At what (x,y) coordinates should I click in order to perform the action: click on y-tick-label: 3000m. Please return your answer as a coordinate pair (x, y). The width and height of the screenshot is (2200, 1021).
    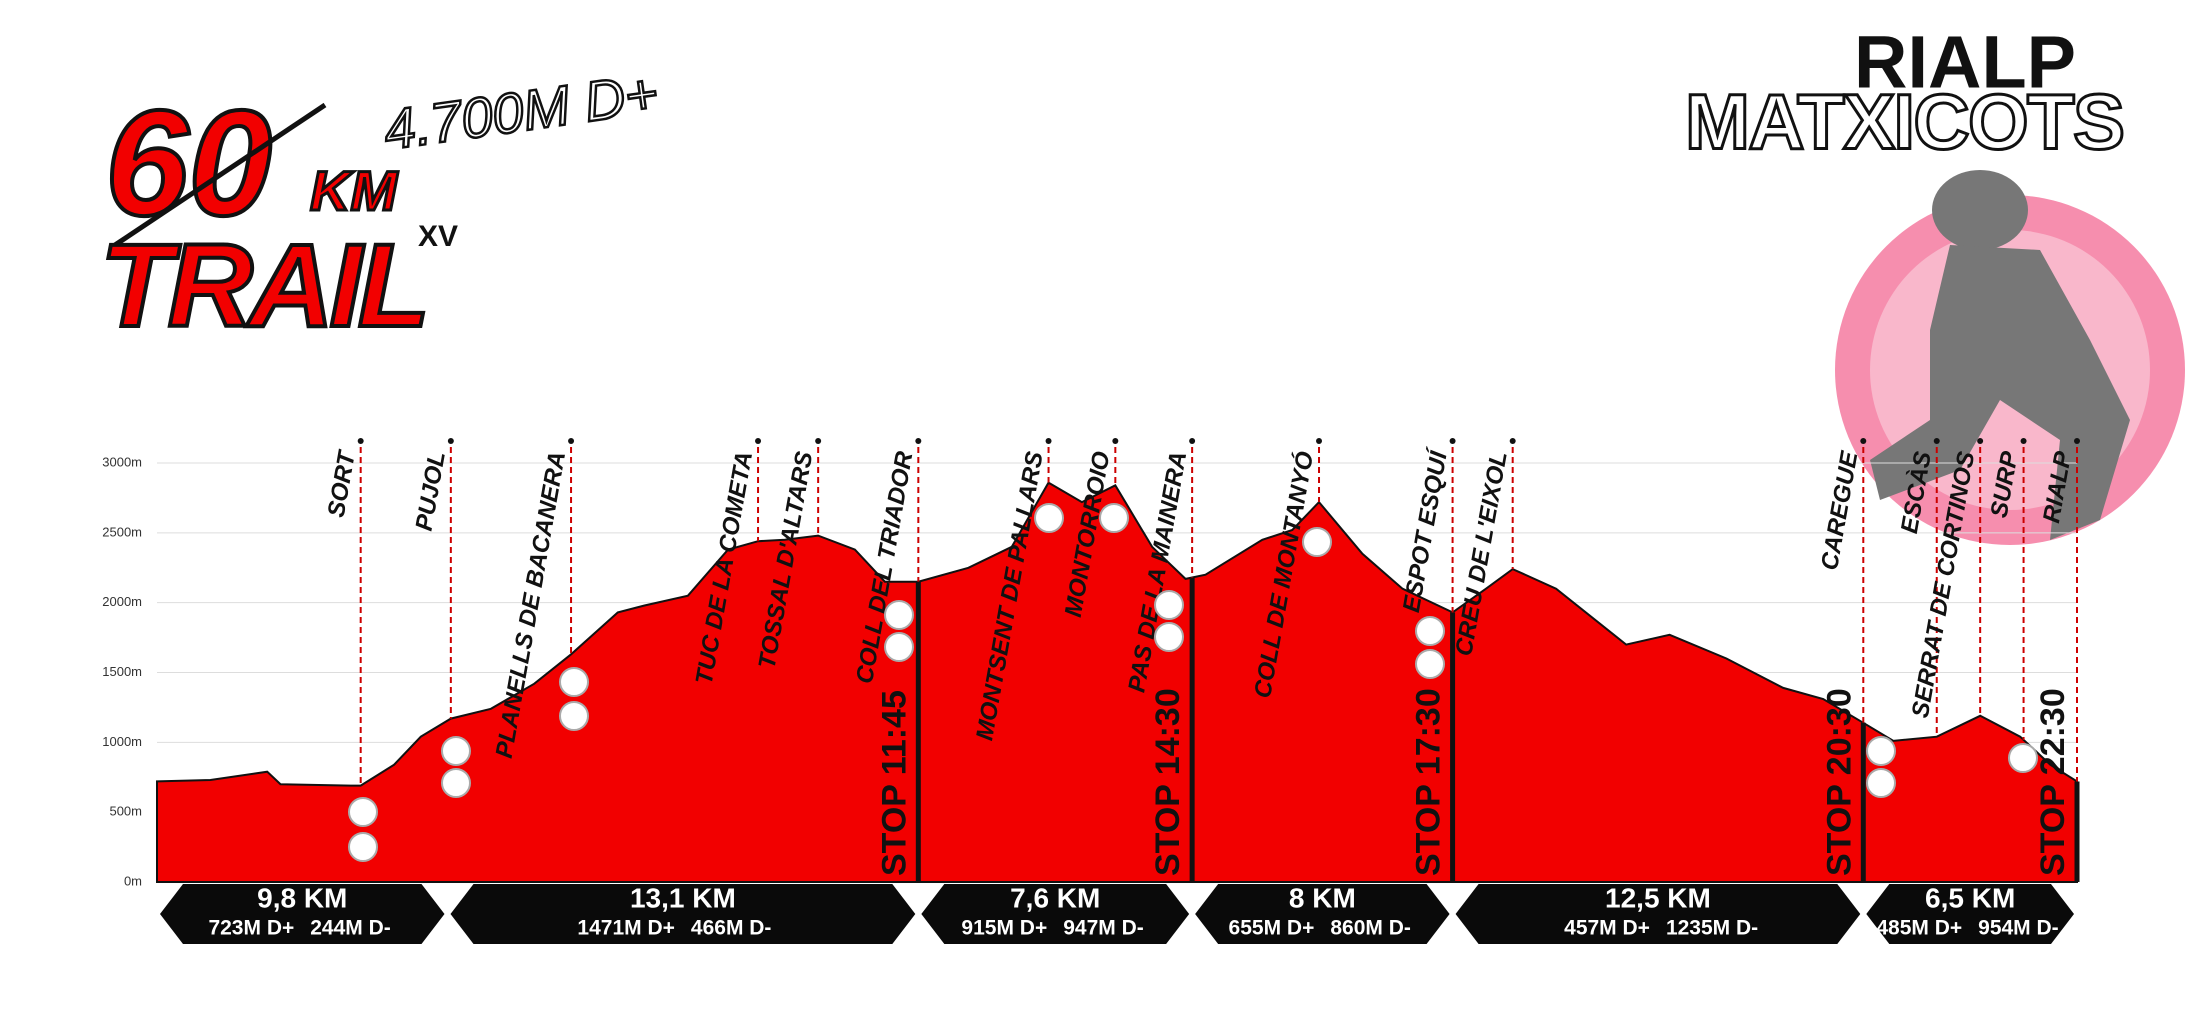
    Looking at the image, I should click on (122, 461).